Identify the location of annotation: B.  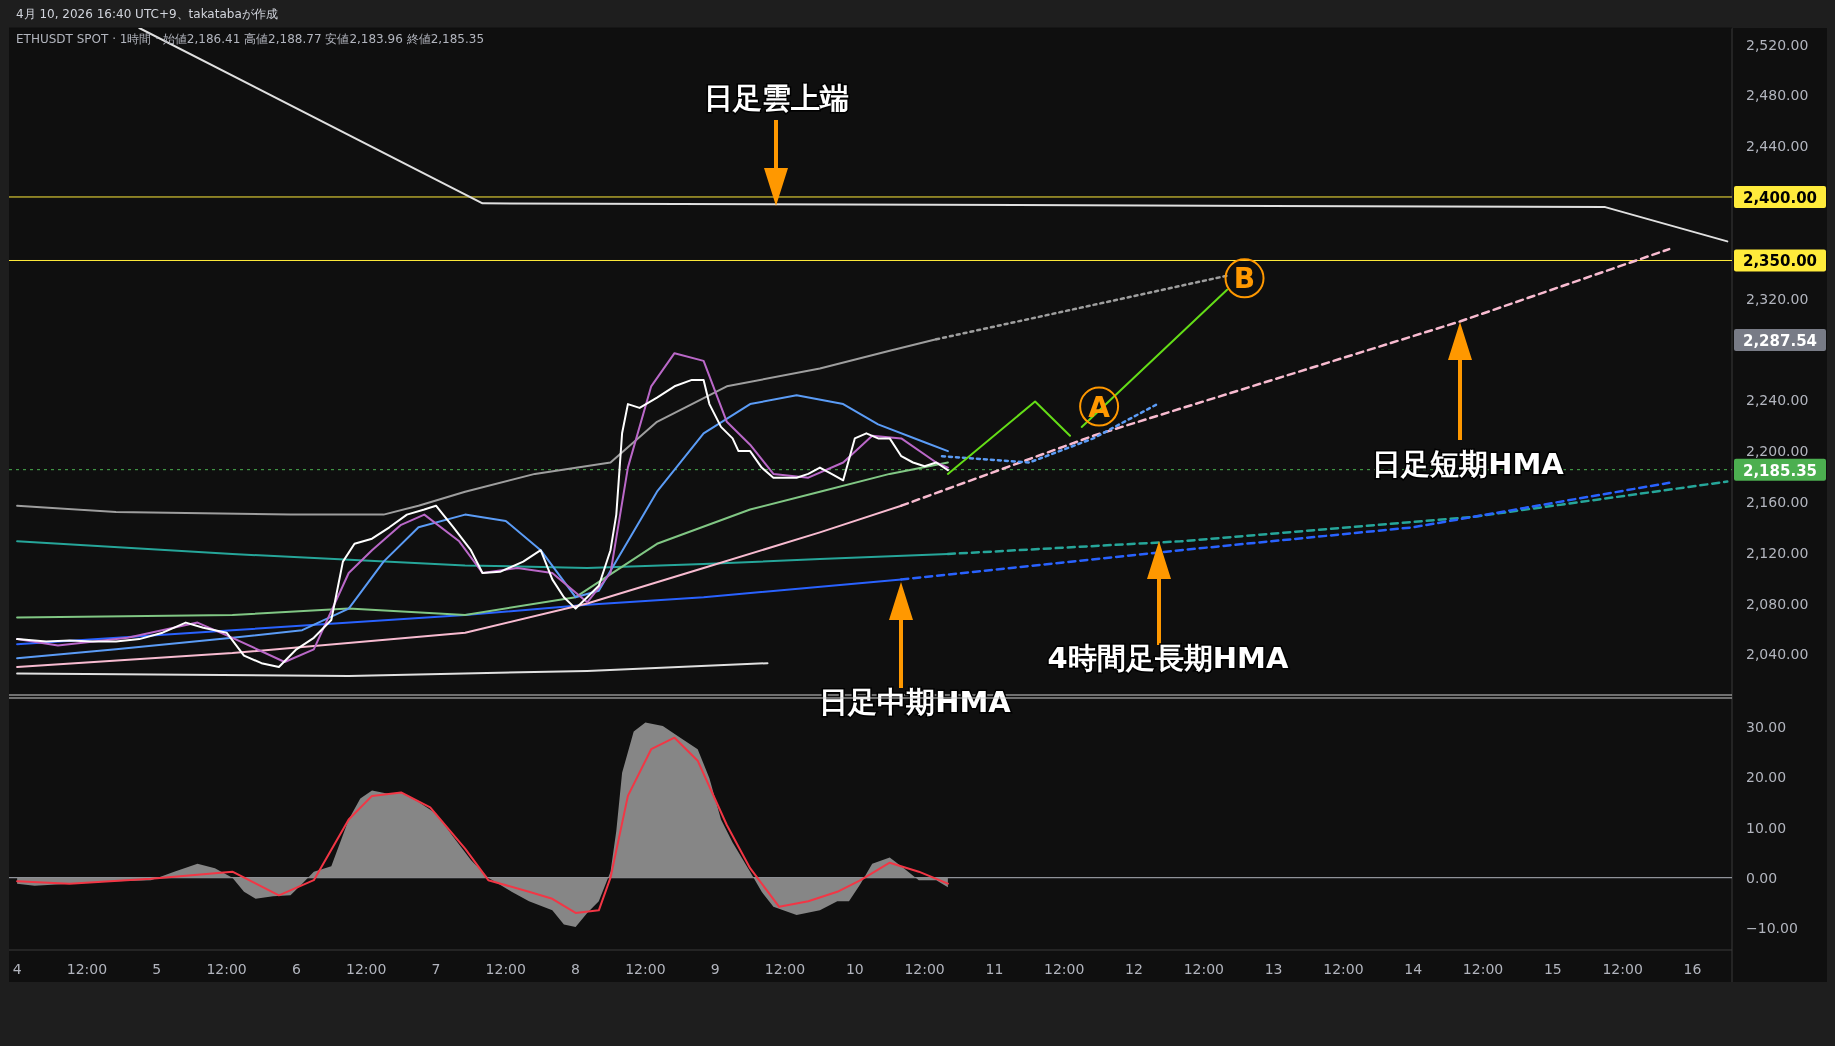
(1244, 279).